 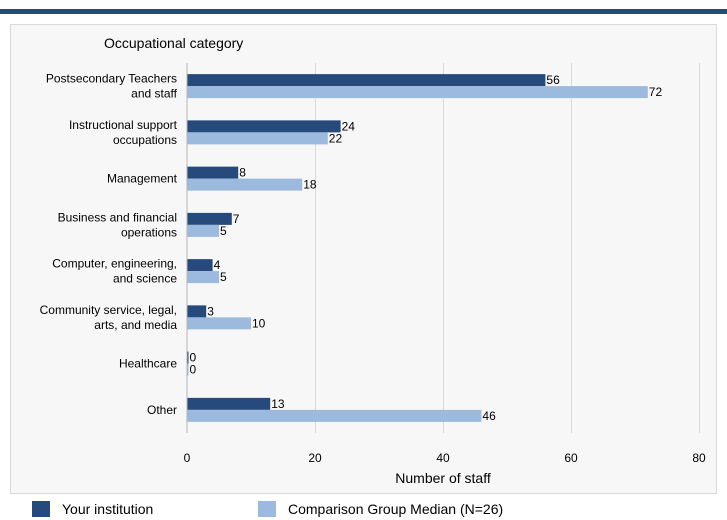 I want to click on x-tick-label: 0, so click(x=187, y=458).